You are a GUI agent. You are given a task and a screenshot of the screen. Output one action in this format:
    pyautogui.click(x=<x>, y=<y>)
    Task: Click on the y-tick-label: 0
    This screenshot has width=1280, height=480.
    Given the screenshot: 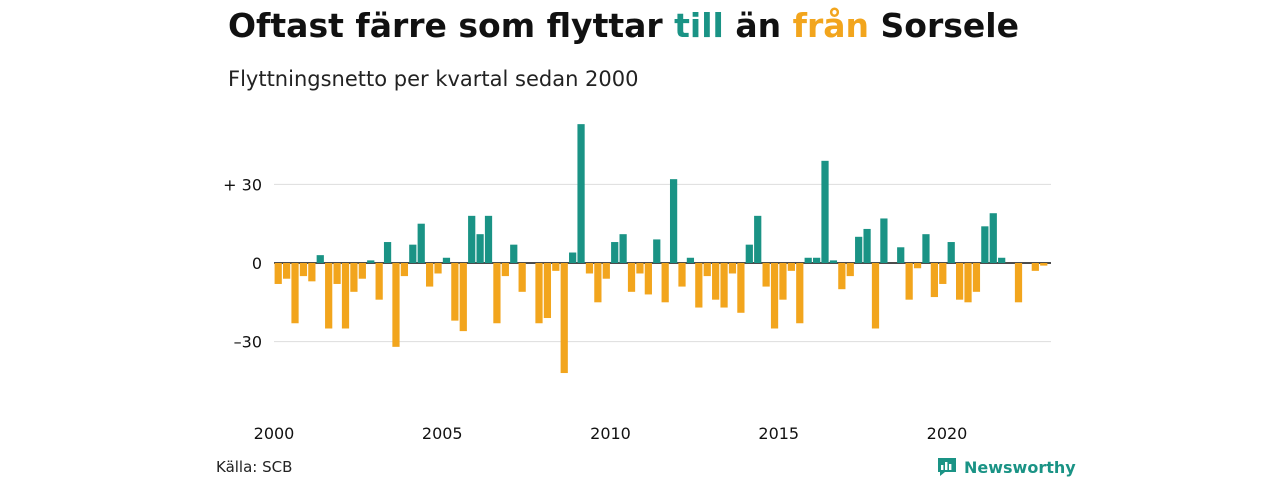 What is the action you would take?
    pyautogui.click(x=257, y=263)
    